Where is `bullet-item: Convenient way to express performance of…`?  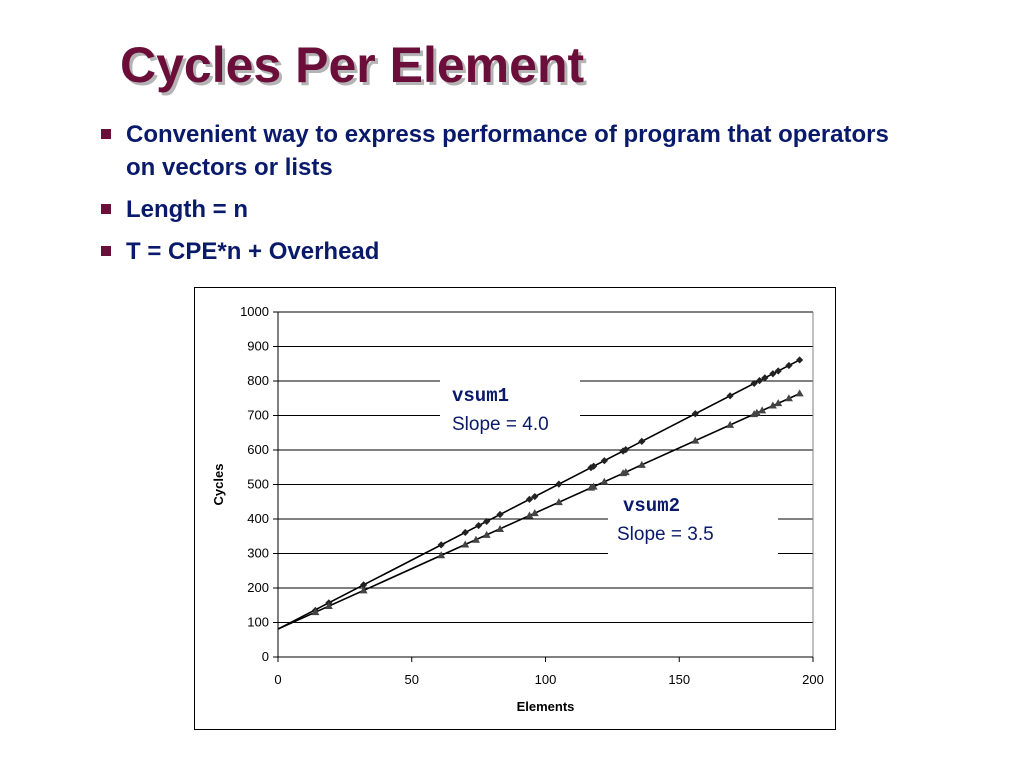 bullet-item: Convenient way to express performance of… is located at coordinates (510, 151).